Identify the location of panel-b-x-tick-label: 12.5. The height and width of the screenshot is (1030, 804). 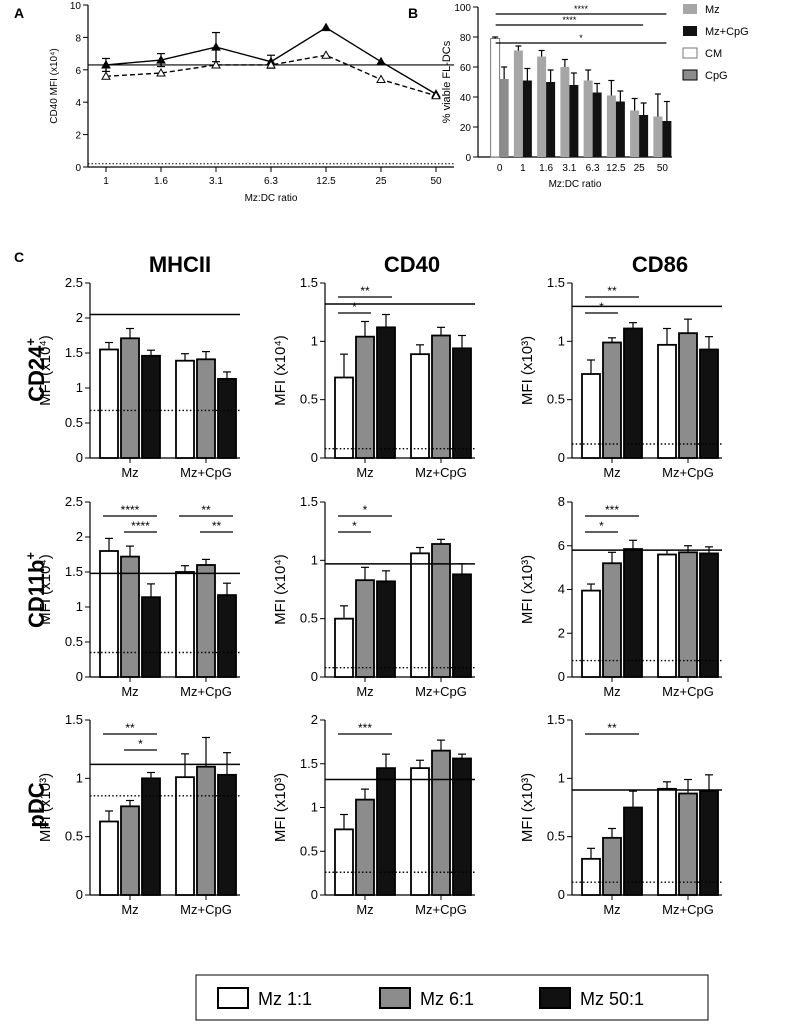
(616, 168).